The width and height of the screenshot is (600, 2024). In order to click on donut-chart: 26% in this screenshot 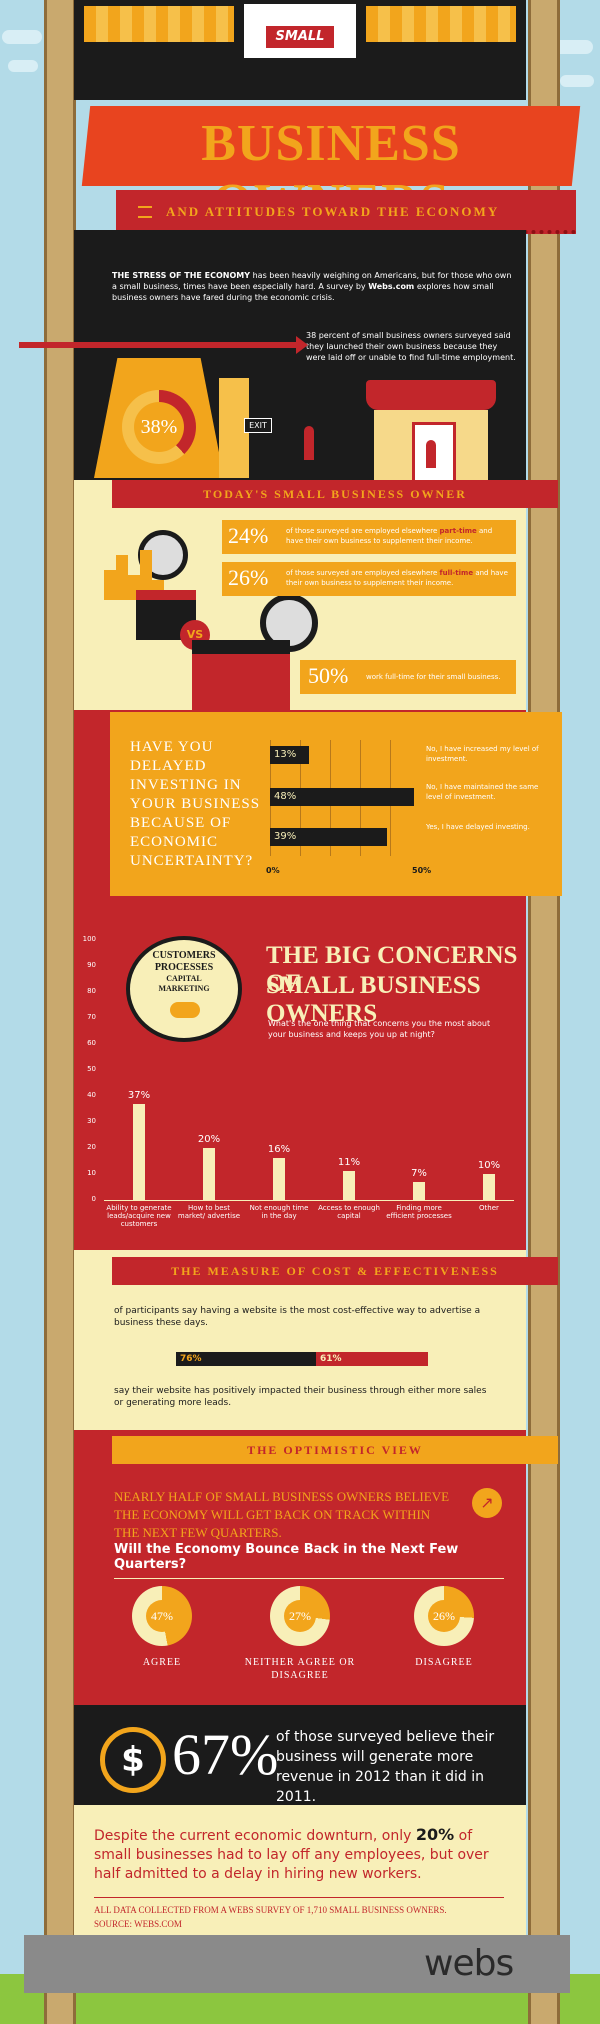, I will do `click(444, 1616)`.